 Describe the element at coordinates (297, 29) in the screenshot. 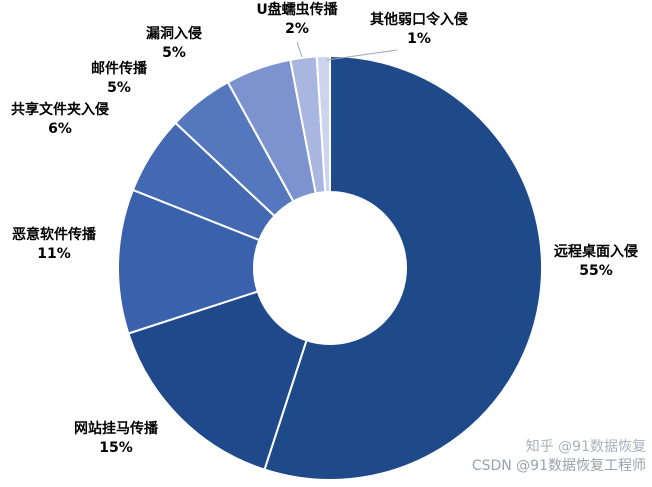

I see `slice-percent-text: 2%` at that location.